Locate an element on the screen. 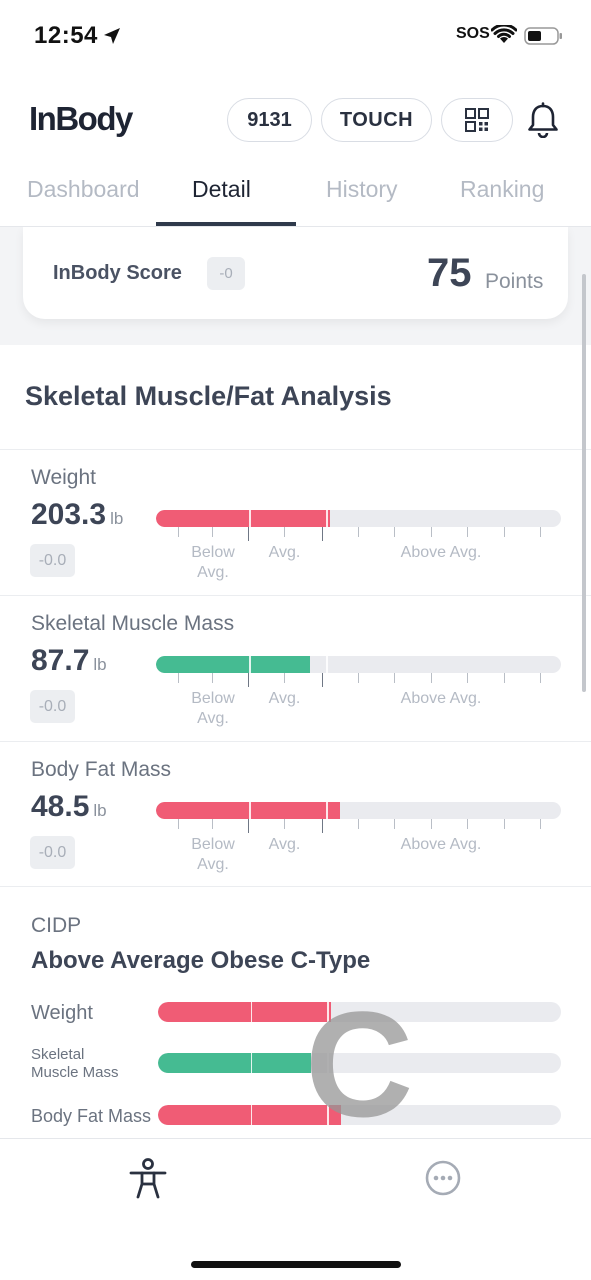  cidp-row-label: Weight is located at coordinates (62, 1013).